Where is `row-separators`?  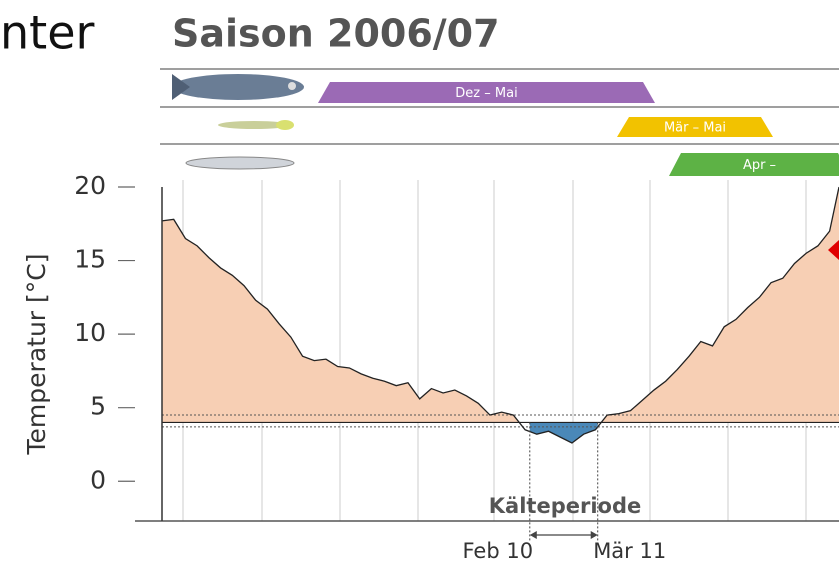
row-separators is located at coordinates (499, 106).